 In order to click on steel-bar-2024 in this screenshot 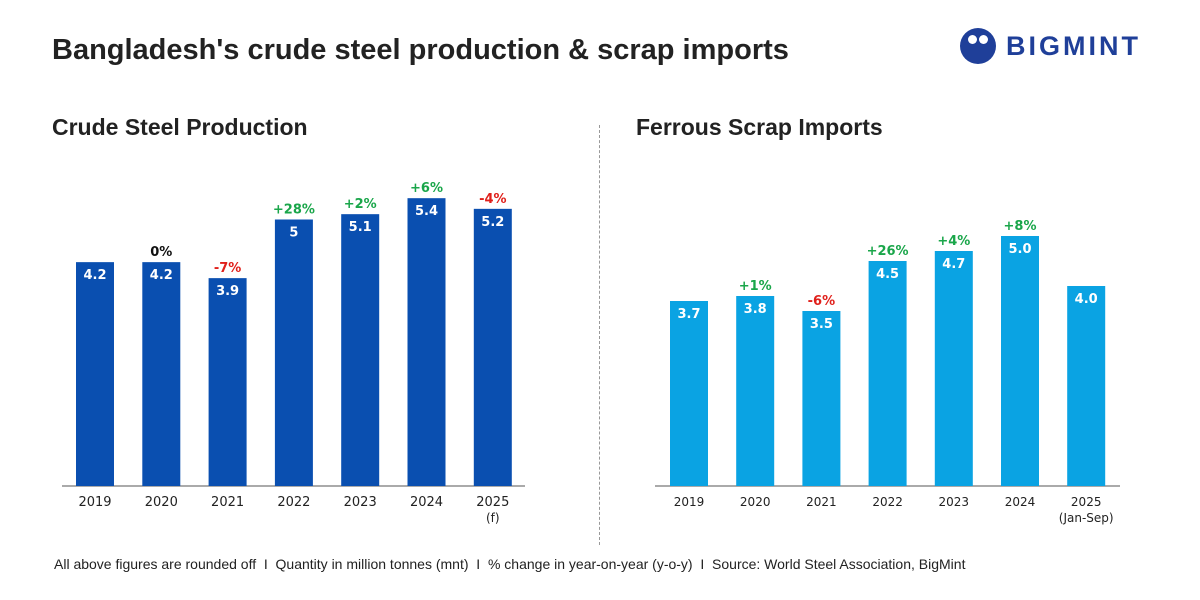, I will do `click(426, 342)`.